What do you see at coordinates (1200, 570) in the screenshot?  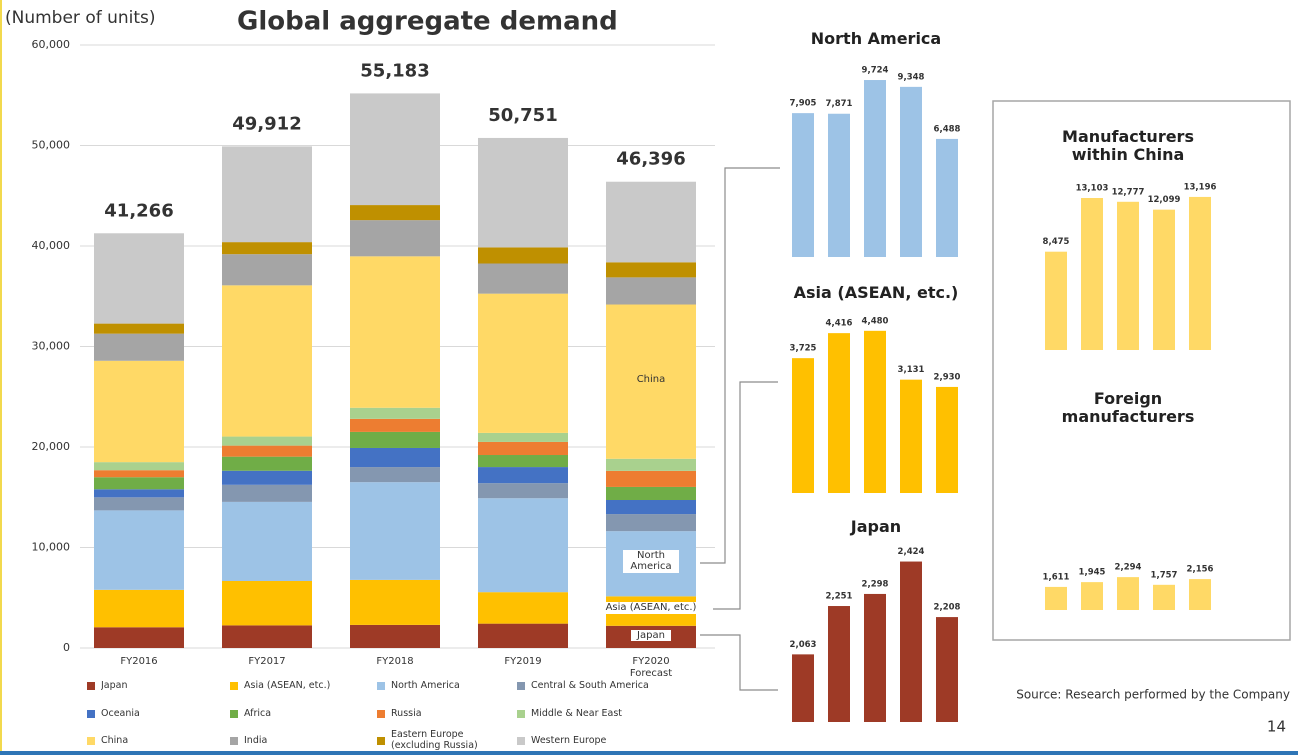 I see `value-label: 2,156` at bounding box center [1200, 570].